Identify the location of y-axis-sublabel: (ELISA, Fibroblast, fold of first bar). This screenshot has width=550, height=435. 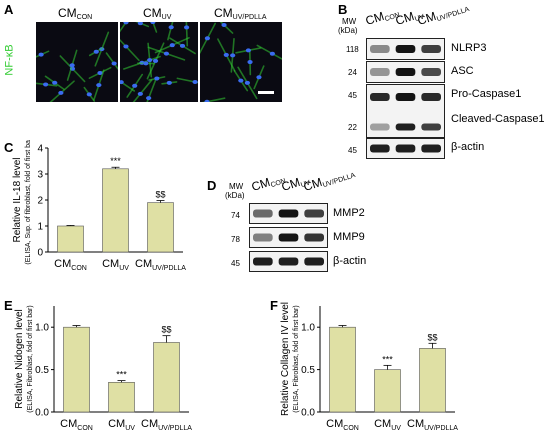
(296, 358).